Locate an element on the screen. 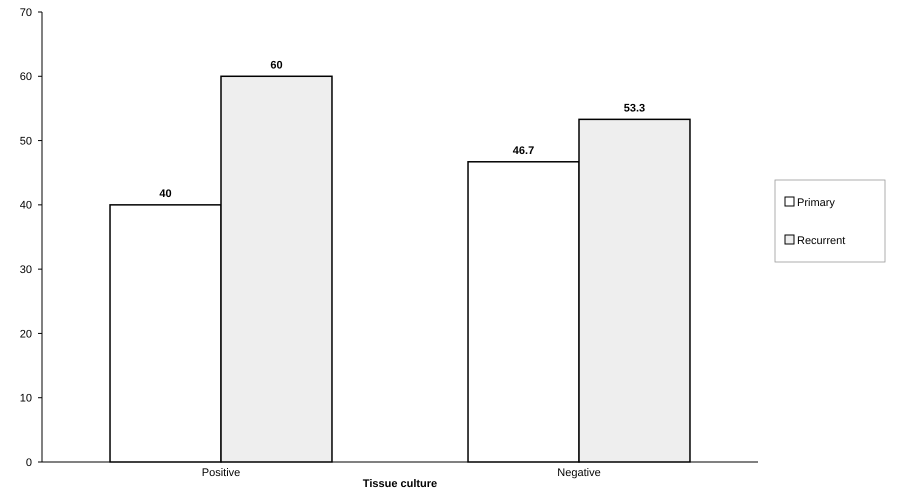 This screenshot has height=494, width=898. x-tick-label: Negative is located at coordinates (579, 473).